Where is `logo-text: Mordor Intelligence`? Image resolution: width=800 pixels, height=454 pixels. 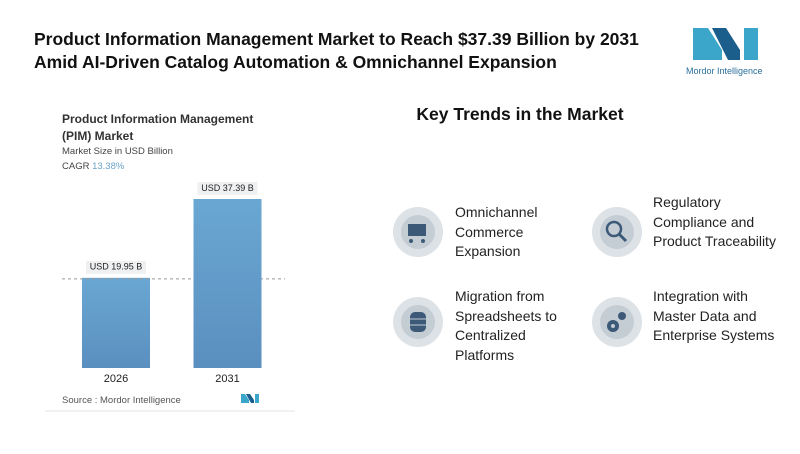
logo-text: Mordor Intelligence is located at coordinates (724, 71).